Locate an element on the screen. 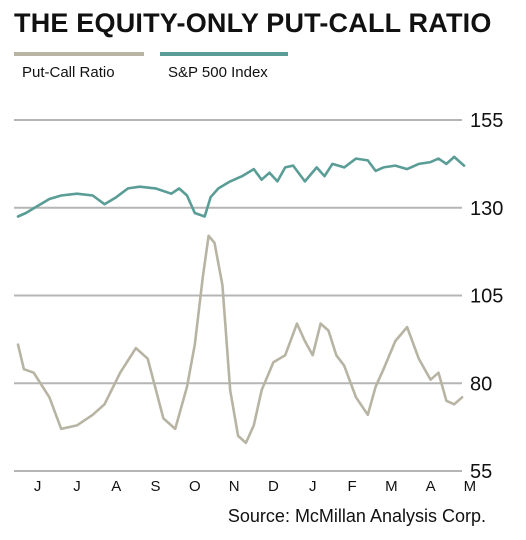  legend-label-put-call-ratio: Put-Call Ratio is located at coordinates (68, 72).